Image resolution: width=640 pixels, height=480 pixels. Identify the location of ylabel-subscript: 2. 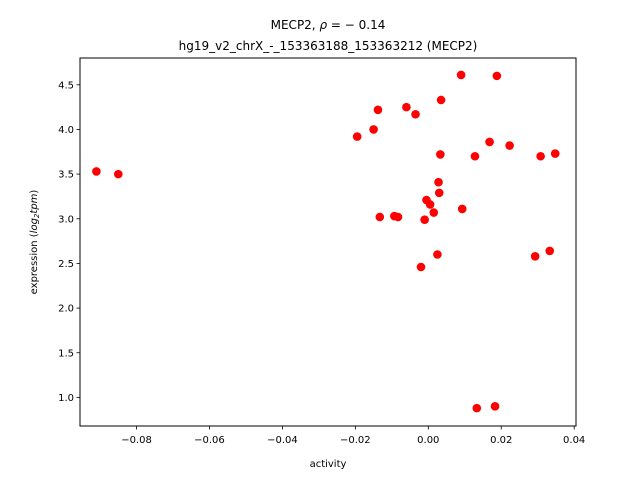
(37, 215).